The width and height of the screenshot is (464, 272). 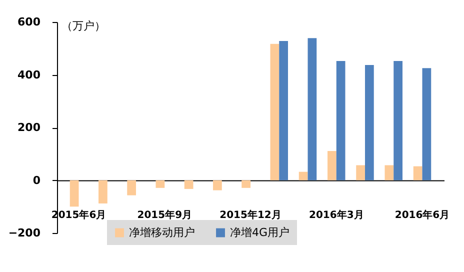 What do you see at coordinates (84, 26) in the screenshot?
I see `y-axis-title: （万户）` at bounding box center [84, 26].